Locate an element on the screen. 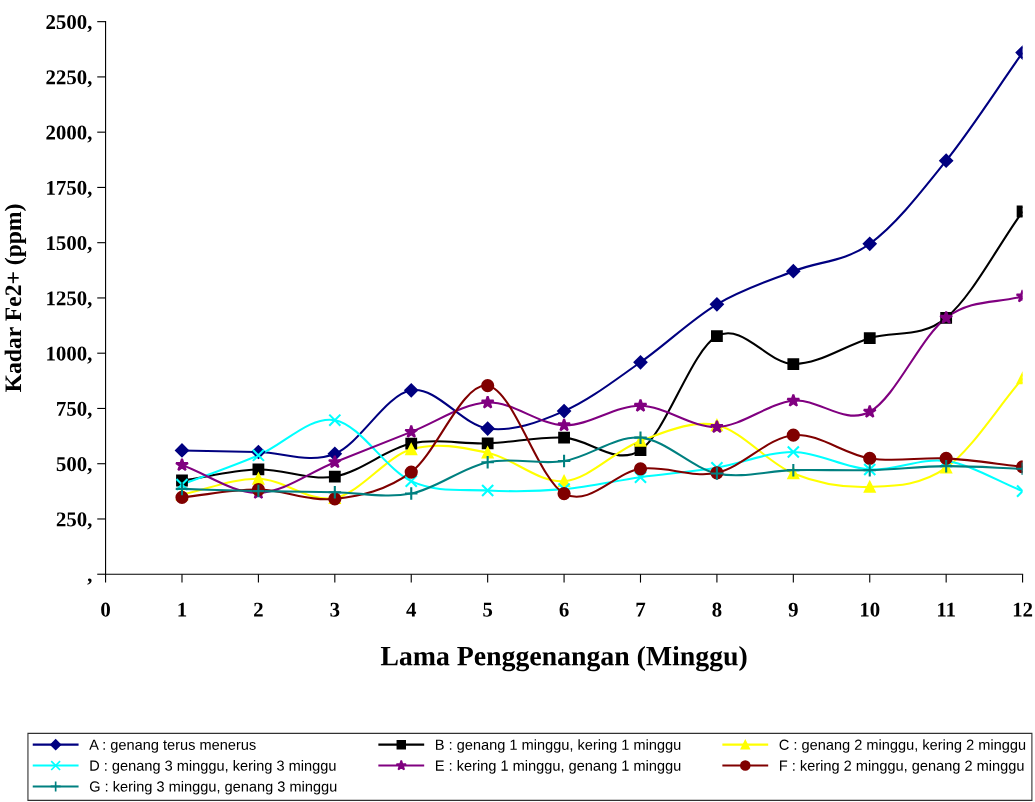 This screenshot has height=802, width=1035. x-tick-label: 5 is located at coordinates (488, 609).